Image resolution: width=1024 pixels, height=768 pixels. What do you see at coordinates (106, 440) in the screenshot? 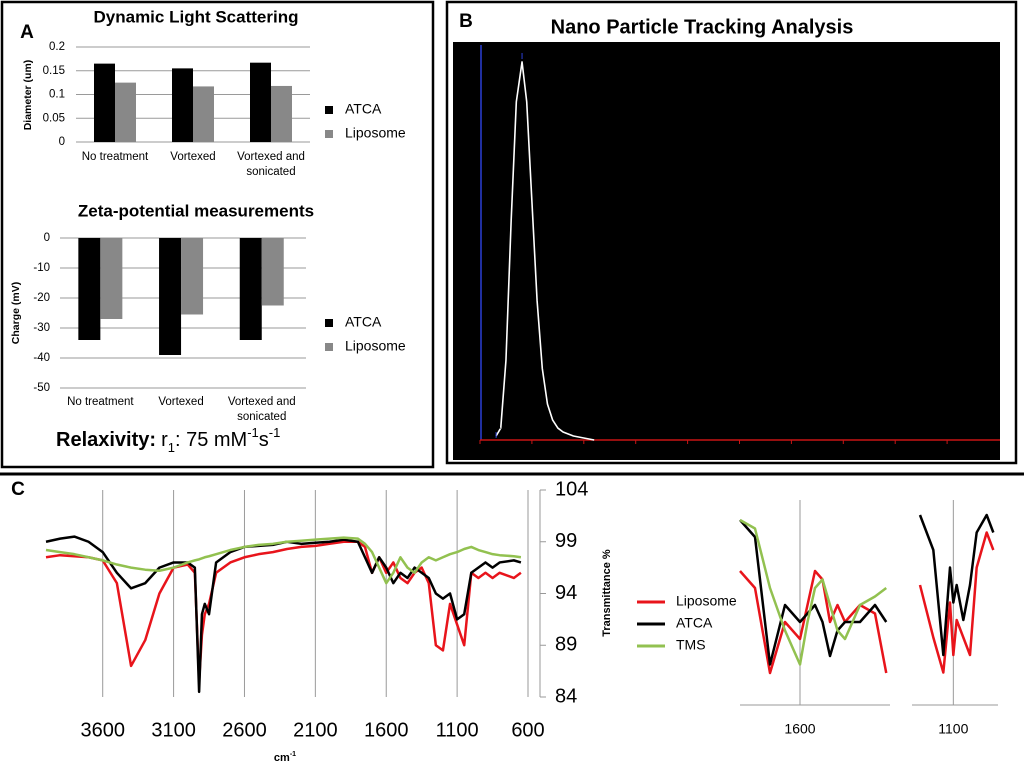
I see `annotation-label: Relaxivity:` at bounding box center [106, 440].